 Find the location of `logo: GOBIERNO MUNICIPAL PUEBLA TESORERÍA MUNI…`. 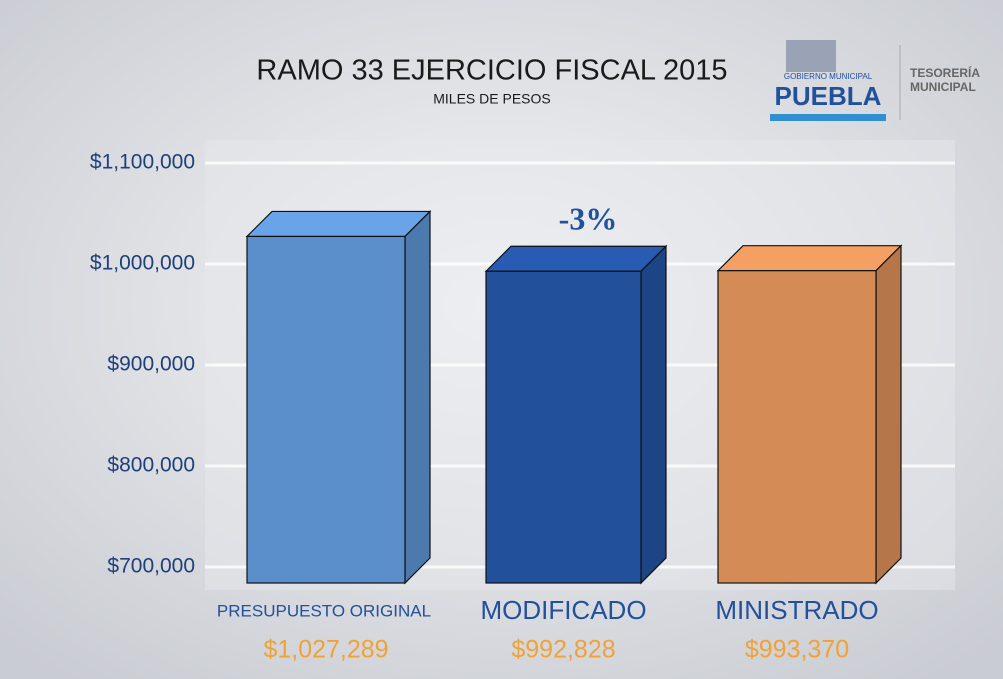

logo: GOBIERNO MUNICIPAL PUEBLA TESORERÍA MUNI… is located at coordinates (875, 80).